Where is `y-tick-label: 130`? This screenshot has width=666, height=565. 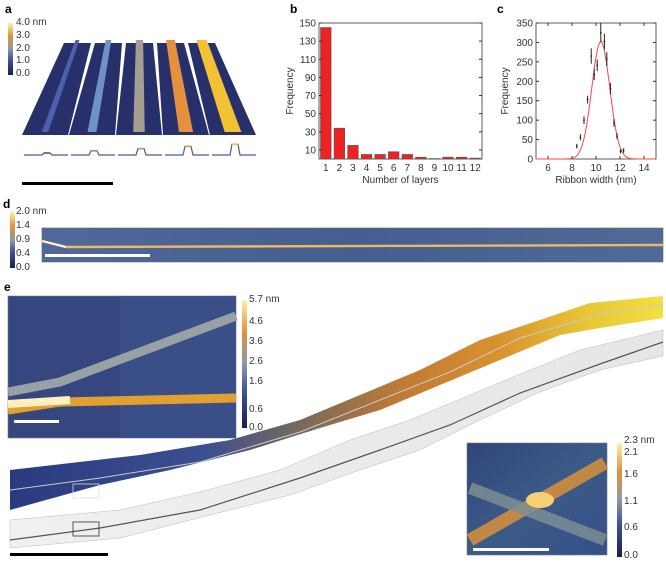
y-tick-label: 130 is located at coordinates (307, 42).